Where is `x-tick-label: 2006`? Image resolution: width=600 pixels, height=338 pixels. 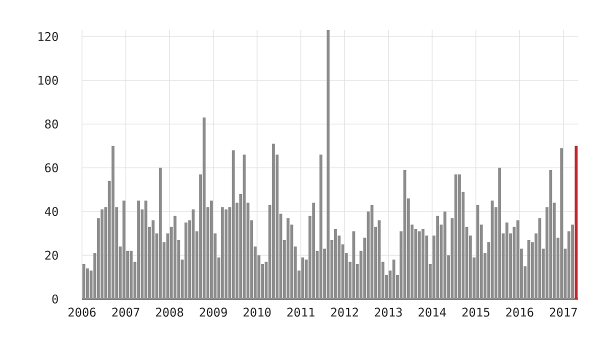
x-tick-label: 2006 is located at coordinates (82, 312).